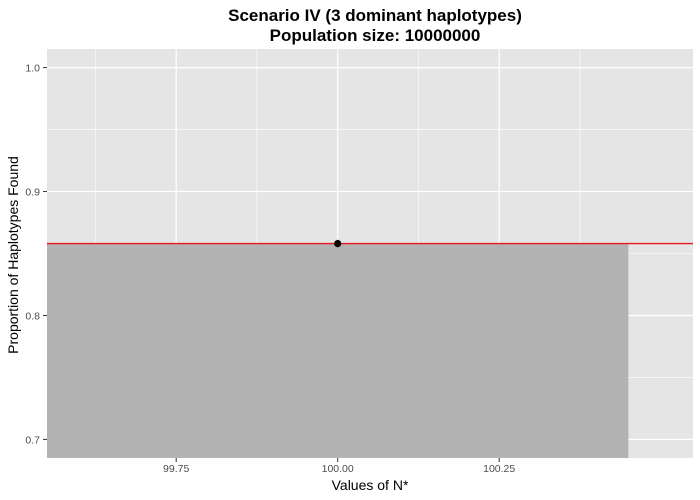  What do you see at coordinates (32, 316) in the screenshot?
I see `y-tick-label: 0.8` at bounding box center [32, 316].